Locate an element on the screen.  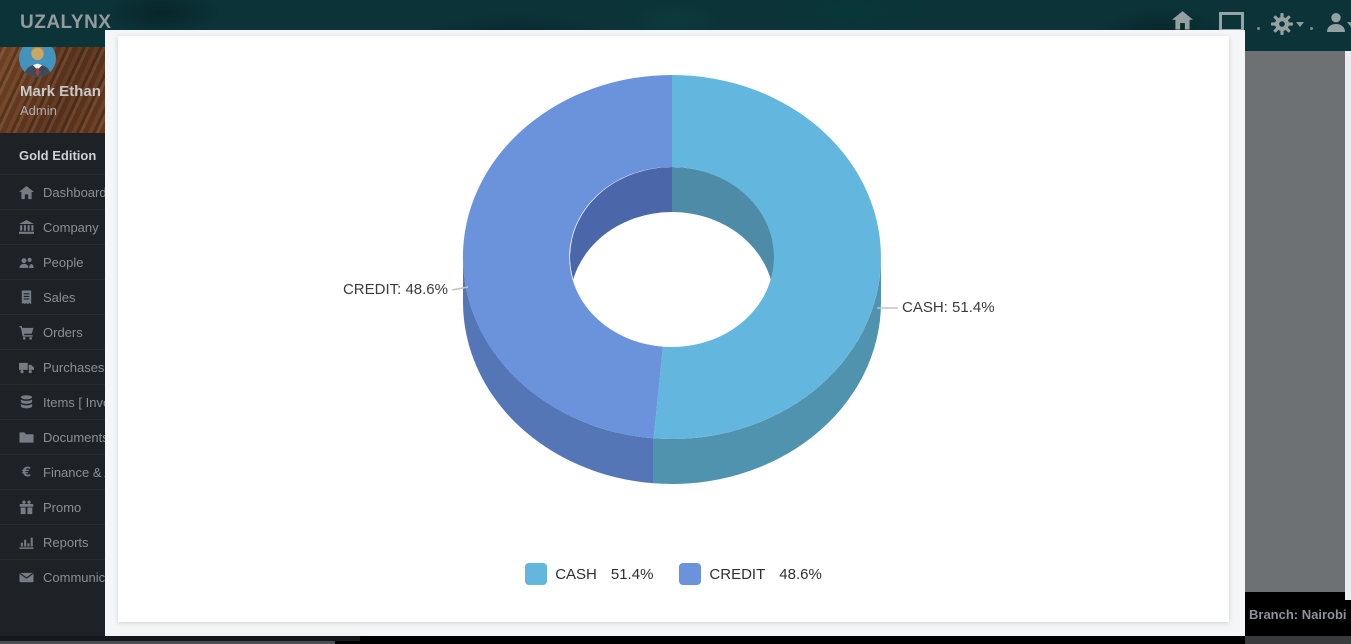
sidebar-item-label: Communica is located at coordinates (74, 577).